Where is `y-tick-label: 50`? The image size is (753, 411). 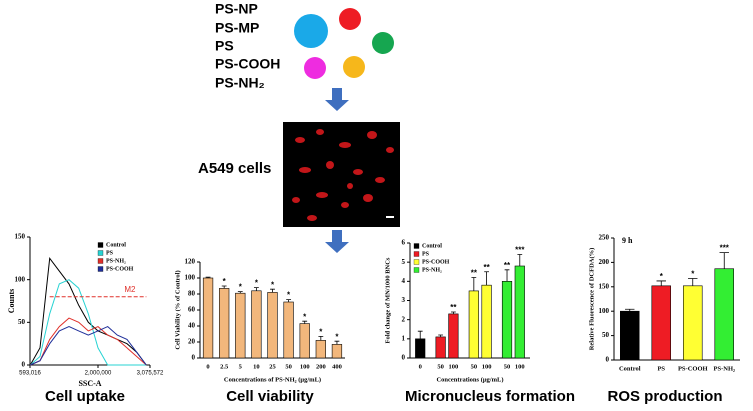 y-tick-label: 50 is located at coordinates (606, 335).